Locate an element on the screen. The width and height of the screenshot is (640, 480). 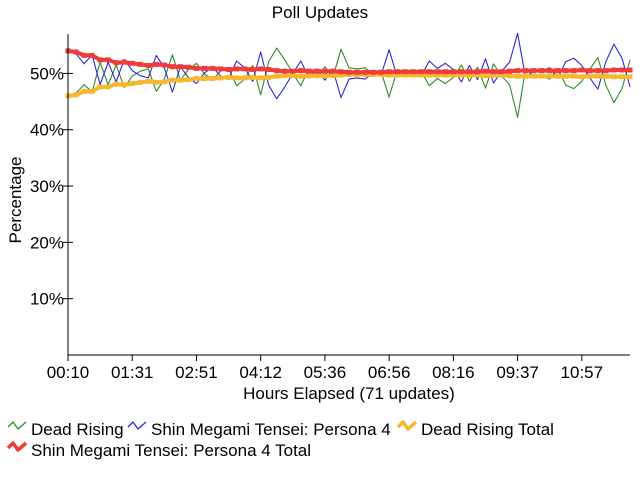
legend-label: Shin Megami Tensei: Persona 4 Total is located at coordinates (171, 450).